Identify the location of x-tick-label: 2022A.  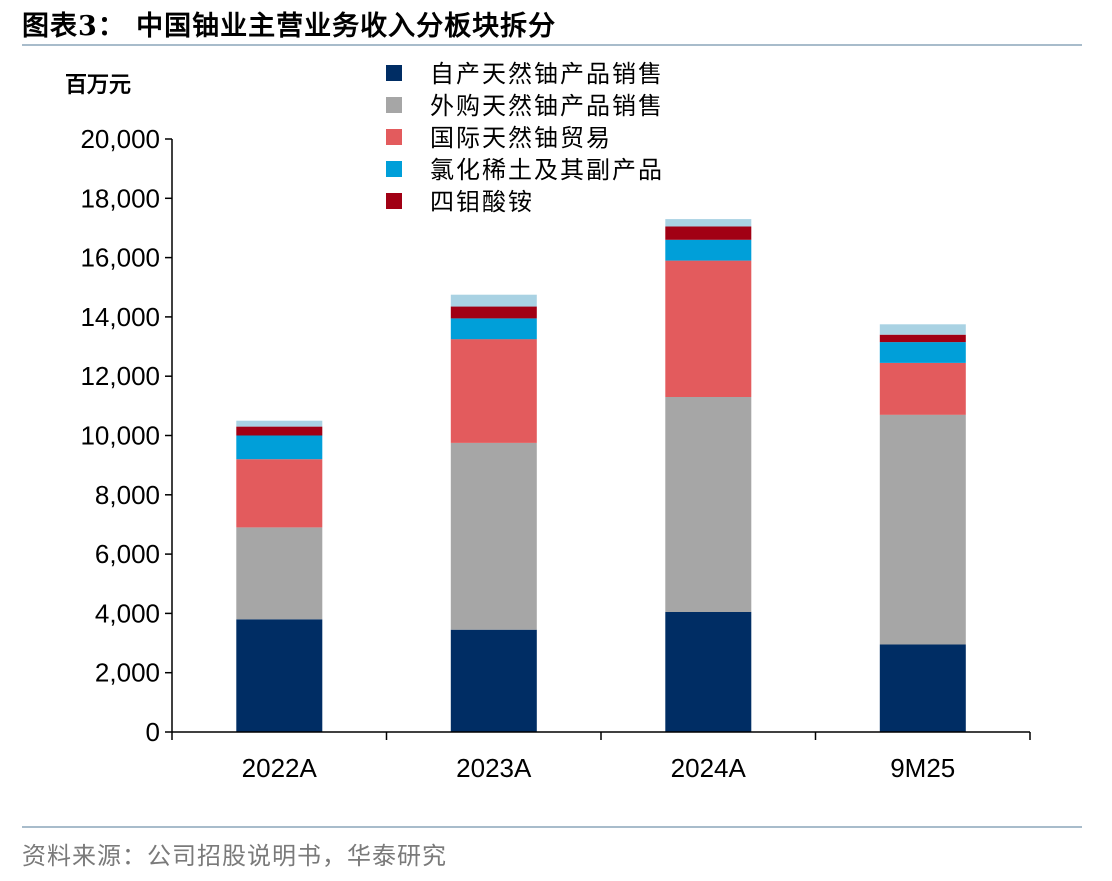
(280, 768).